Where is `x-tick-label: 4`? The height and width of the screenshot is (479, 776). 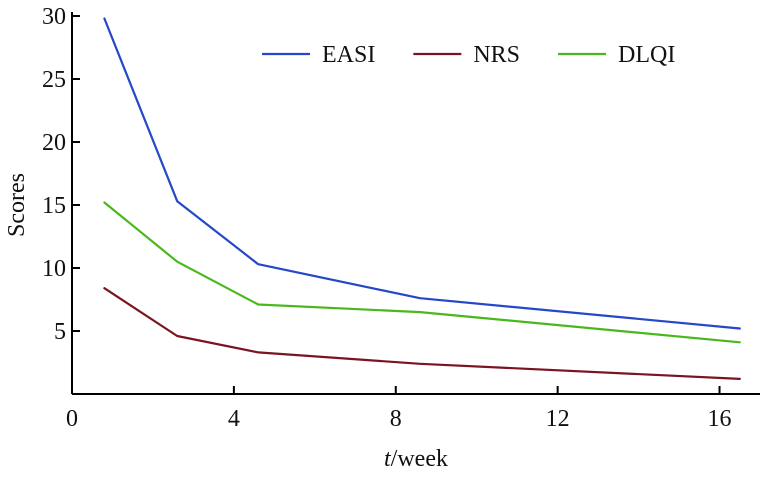
x-tick-label: 4 is located at coordinates (234, 419).